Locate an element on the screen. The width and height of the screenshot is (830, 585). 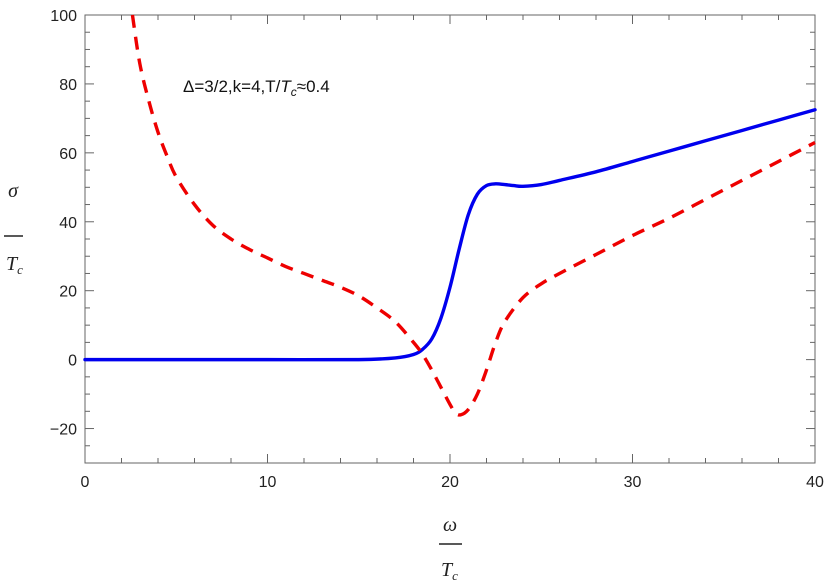
y-tick-label: 40 is located at coordinates (68, 223).